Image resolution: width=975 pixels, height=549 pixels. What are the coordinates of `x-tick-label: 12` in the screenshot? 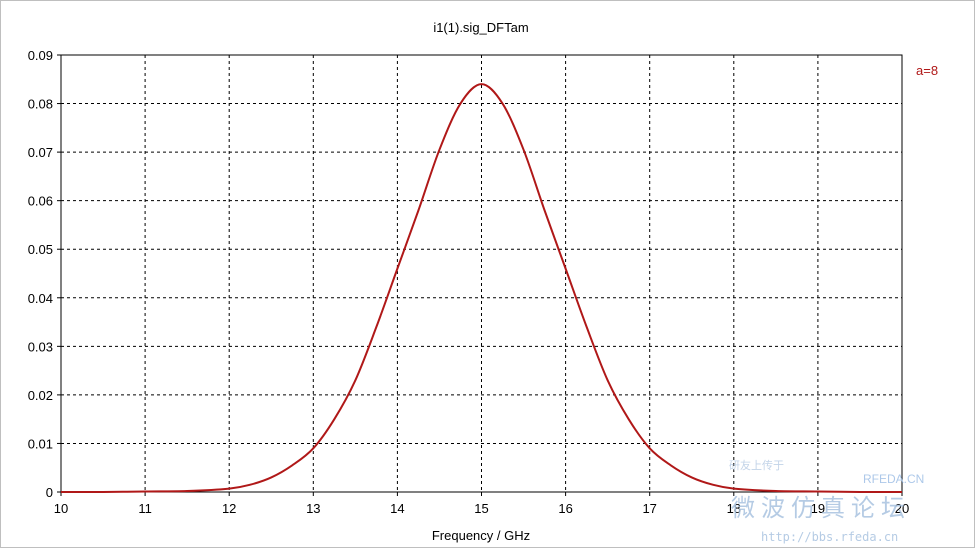 It's located at (229, 508).